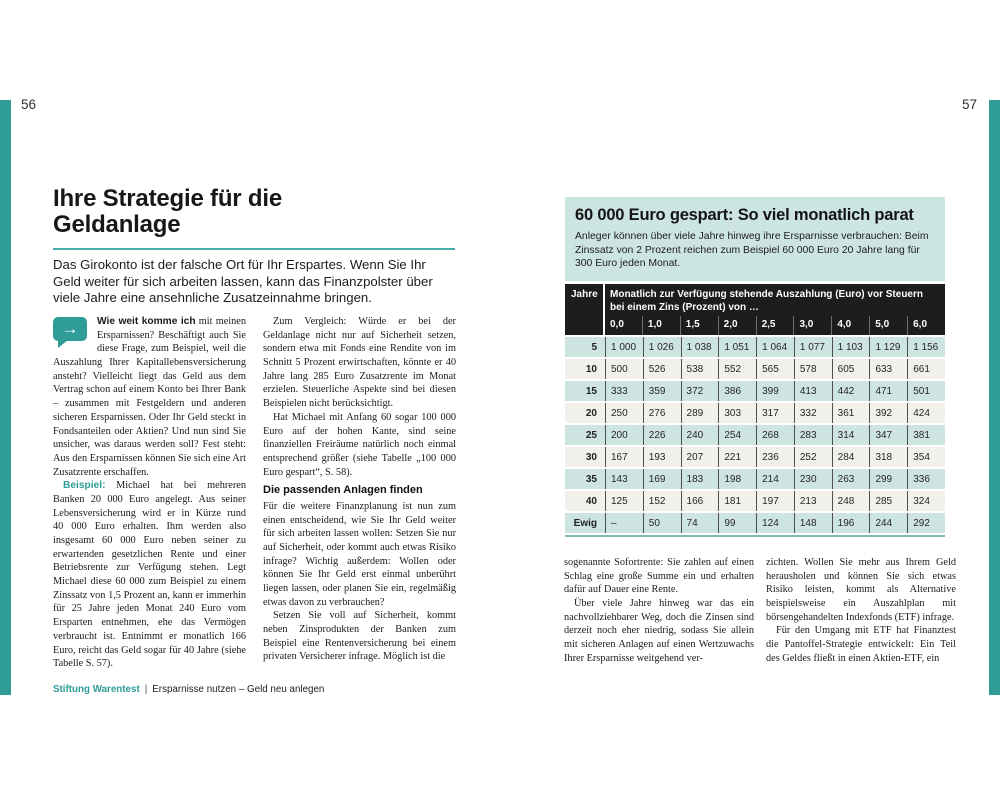 Image resolution: width=1000 pixels, height=800 pixels. Describe the element at coordinates (812, 457) in the screenshot. I see `table-cell: 252` at that location.